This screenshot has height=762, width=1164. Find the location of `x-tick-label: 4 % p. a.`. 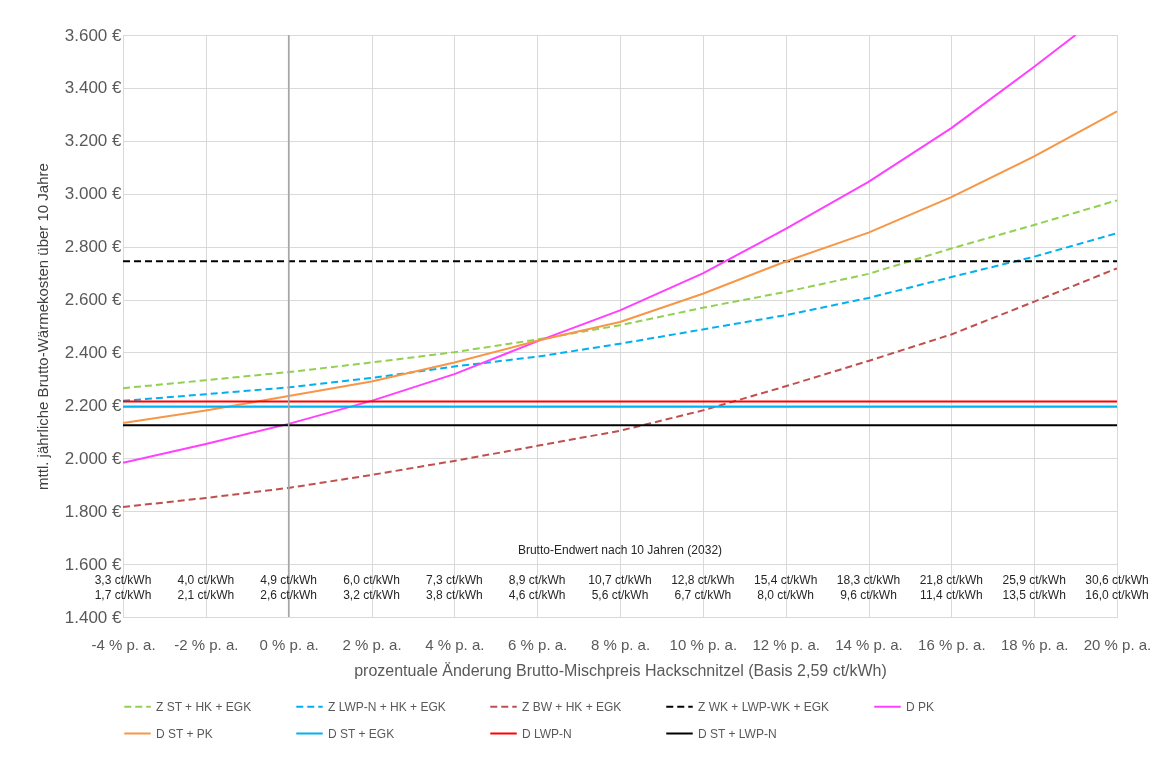

x-tick-label: 4 % p. a. is located at coordinates (455, 644).